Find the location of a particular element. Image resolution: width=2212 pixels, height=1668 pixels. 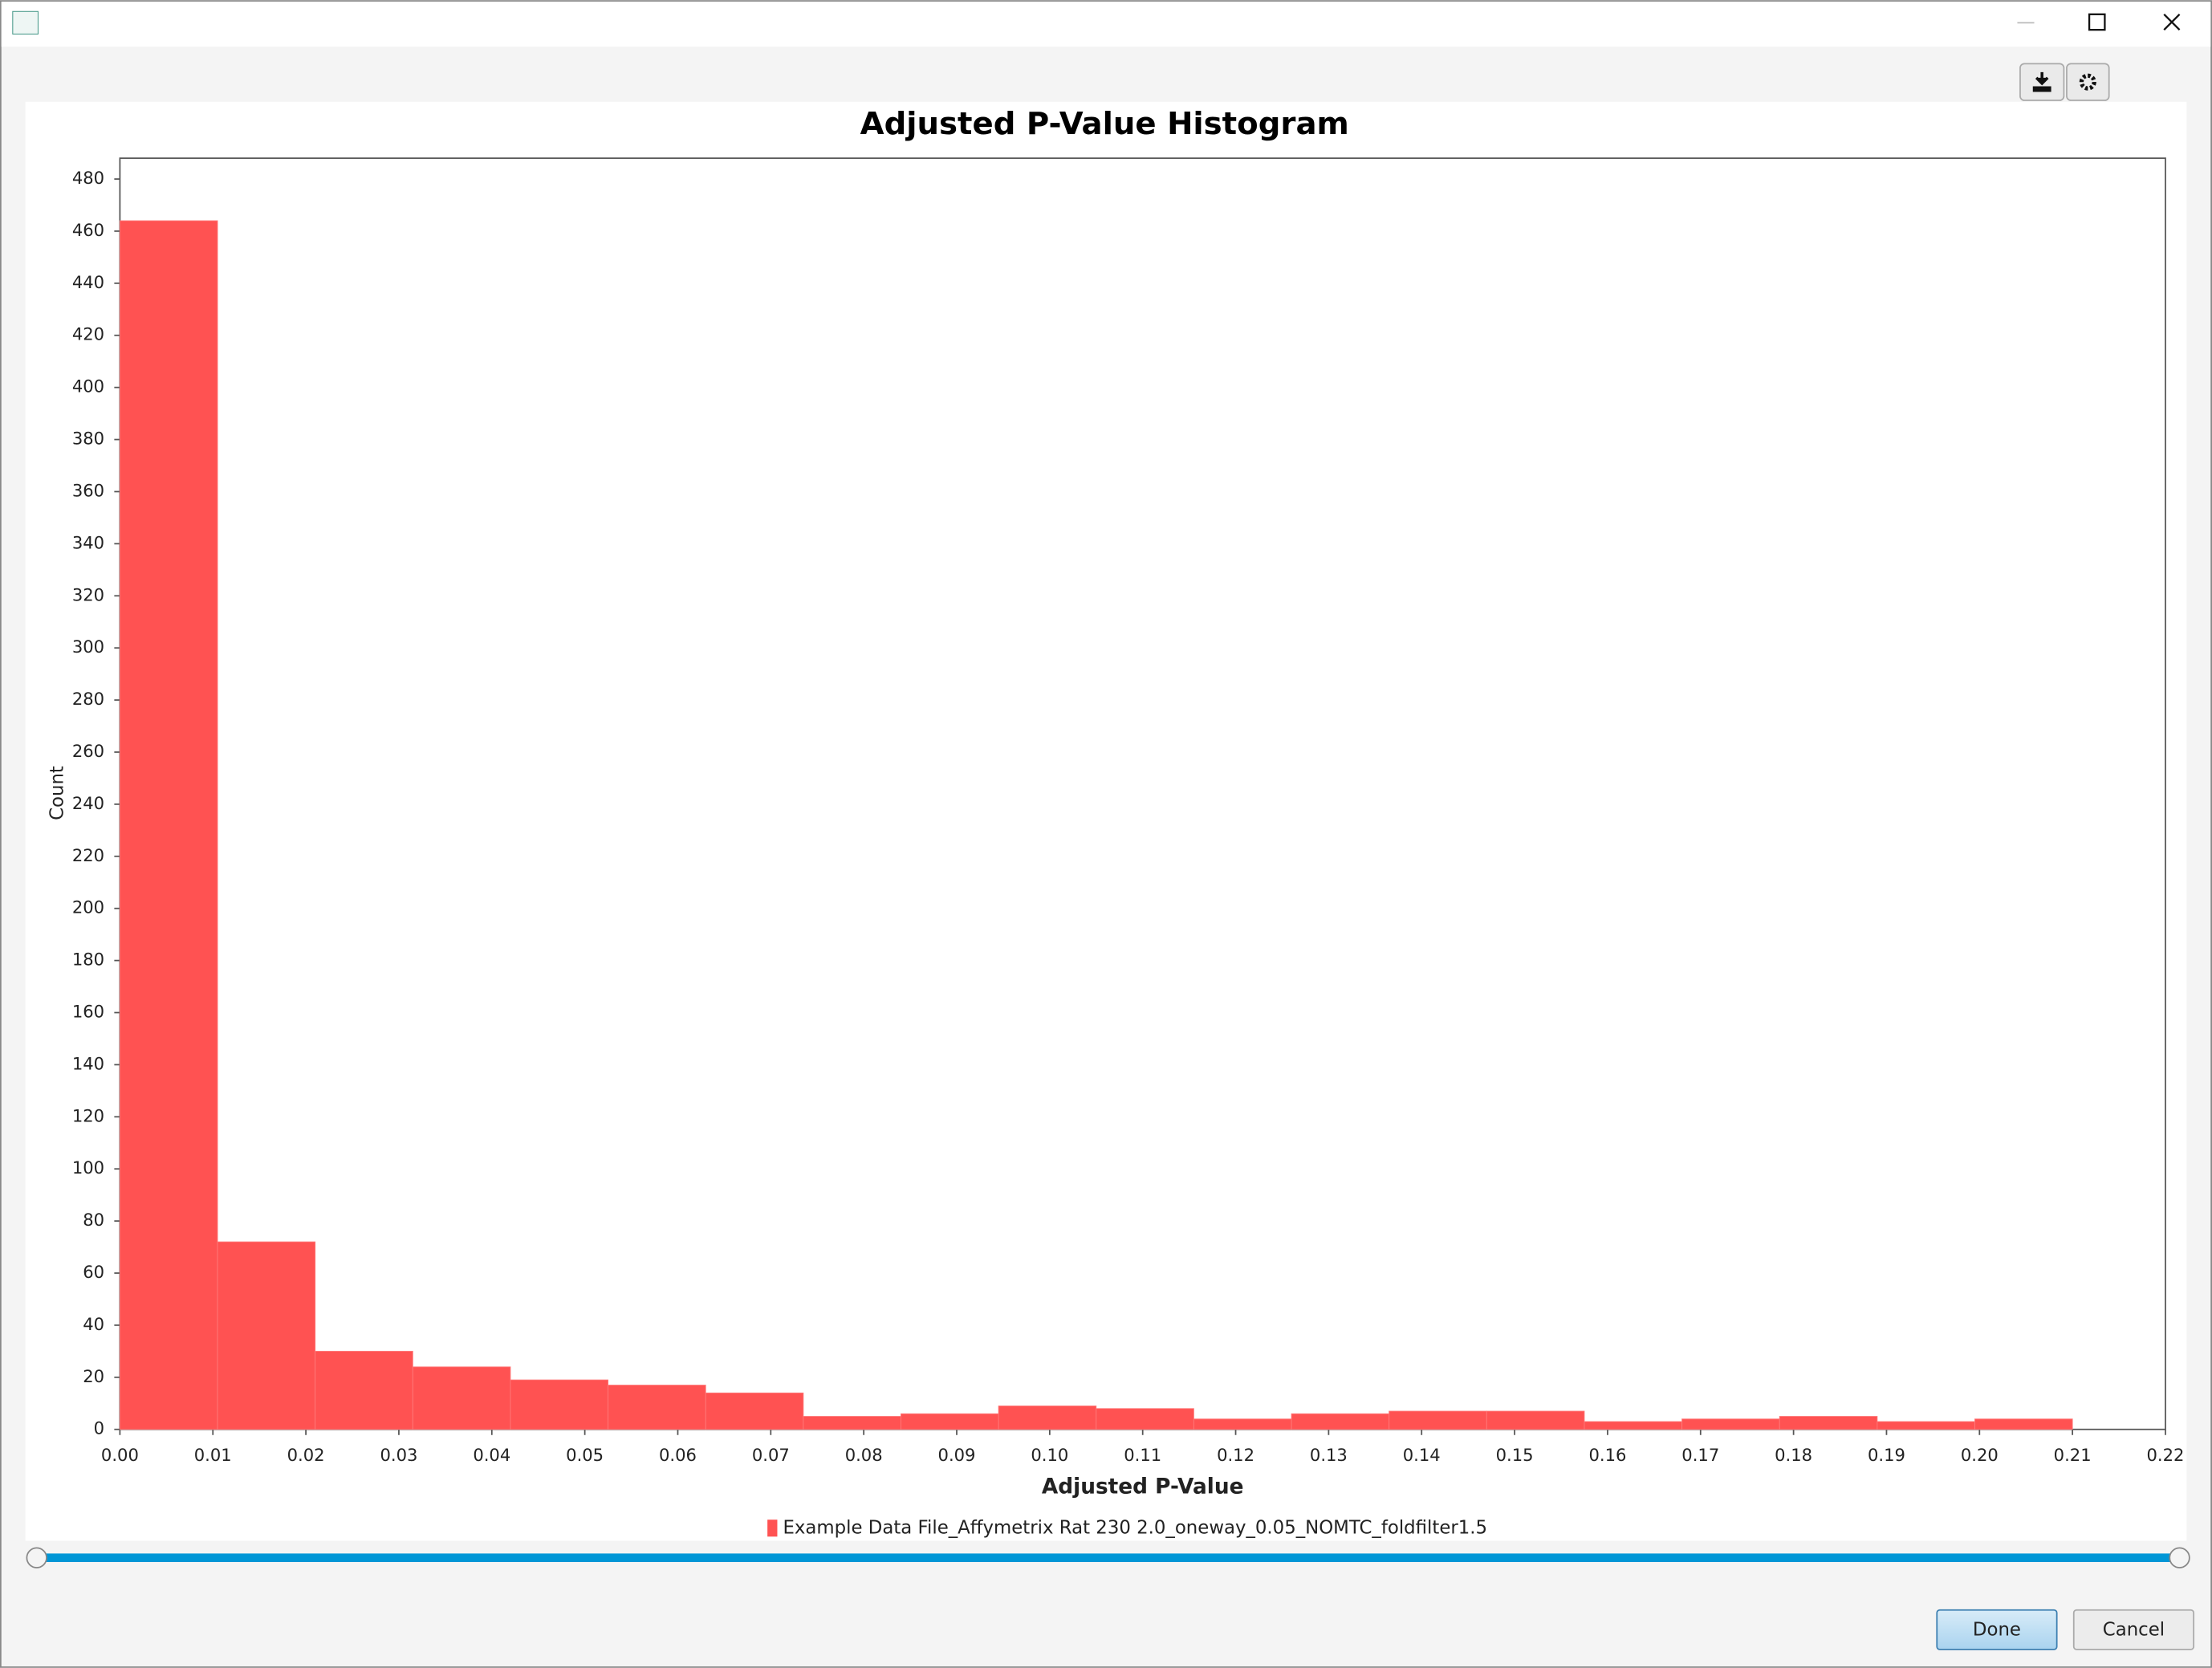

x-tick-label: 0.11 is located at coordinates (1142, 1455).